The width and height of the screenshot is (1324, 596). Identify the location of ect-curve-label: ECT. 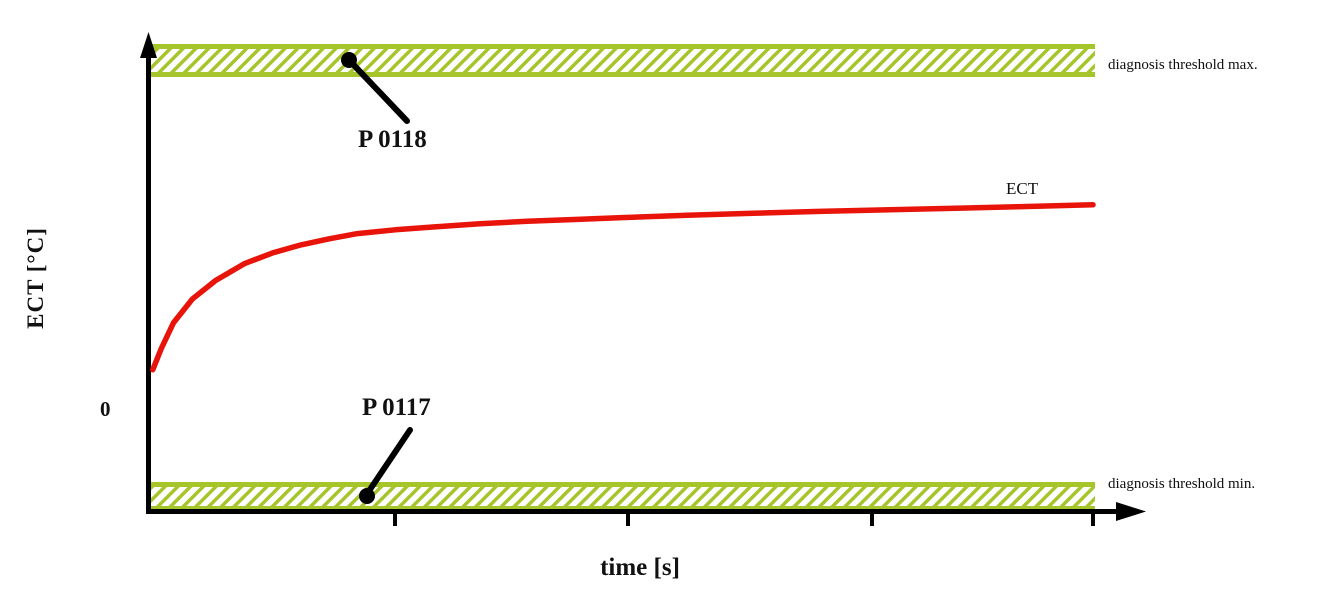
(1022, 188).